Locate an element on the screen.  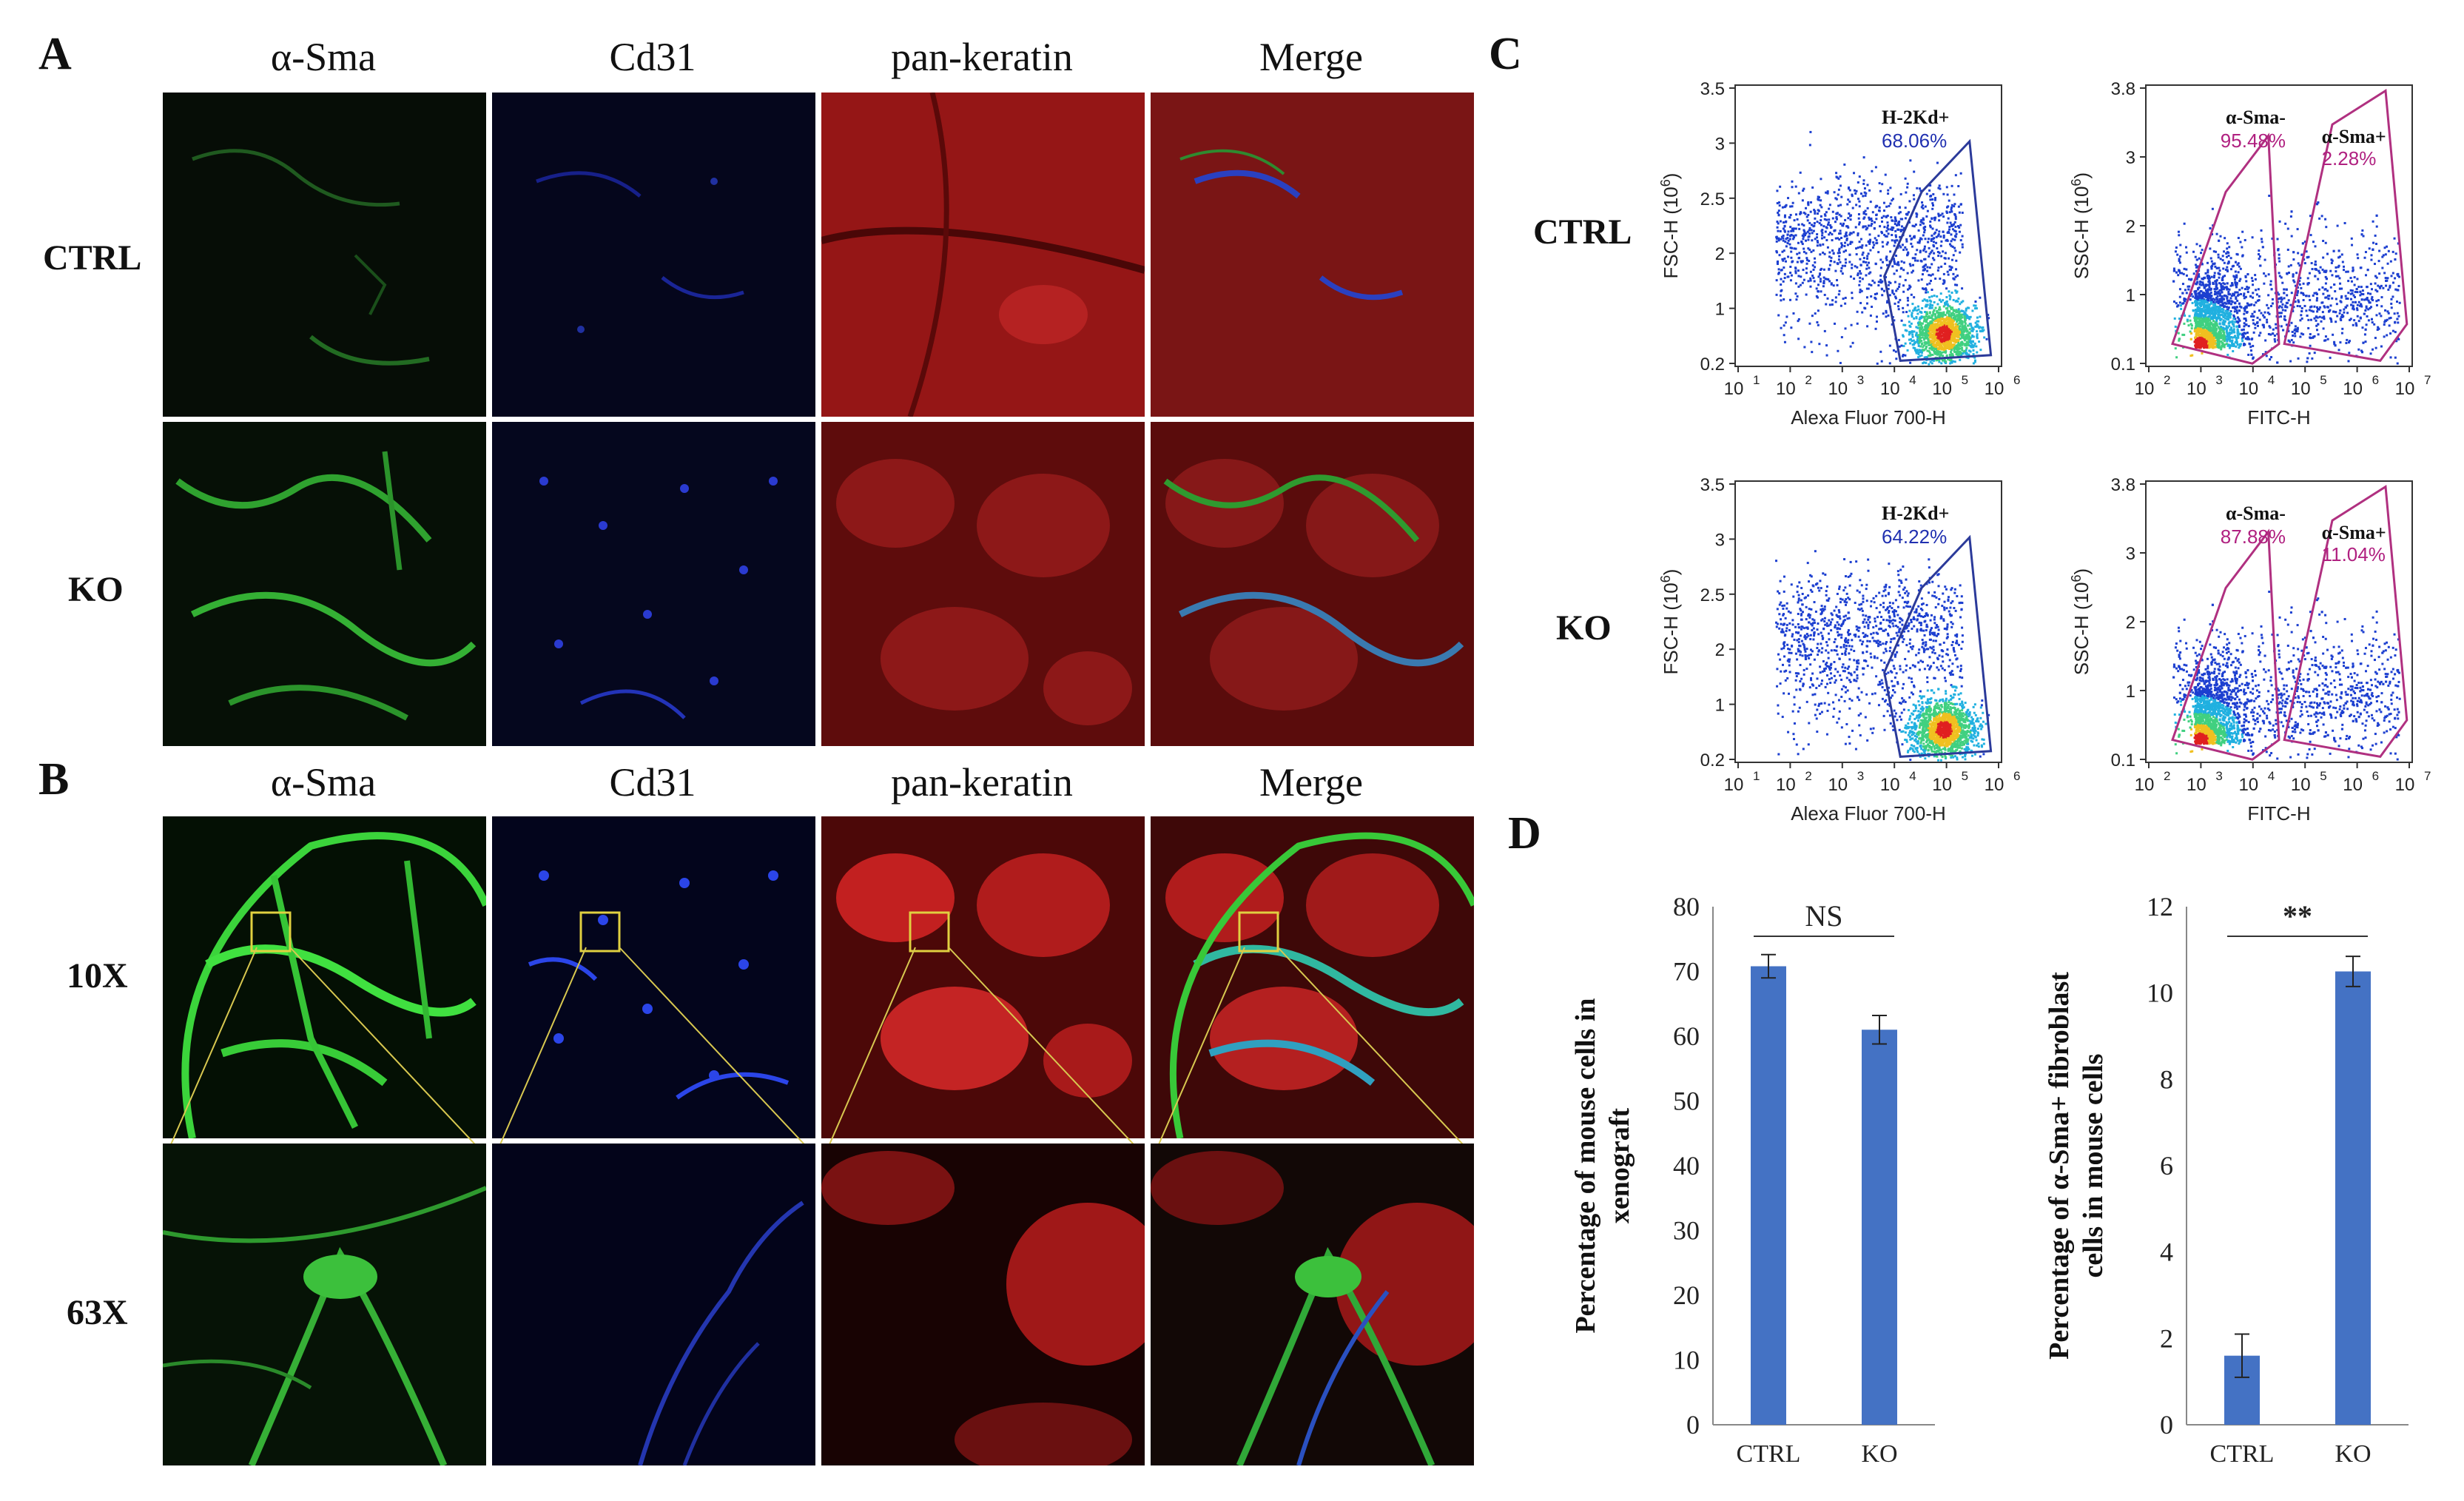
micrograph-b-10x-cd31 is located at coordinates (653, 977).